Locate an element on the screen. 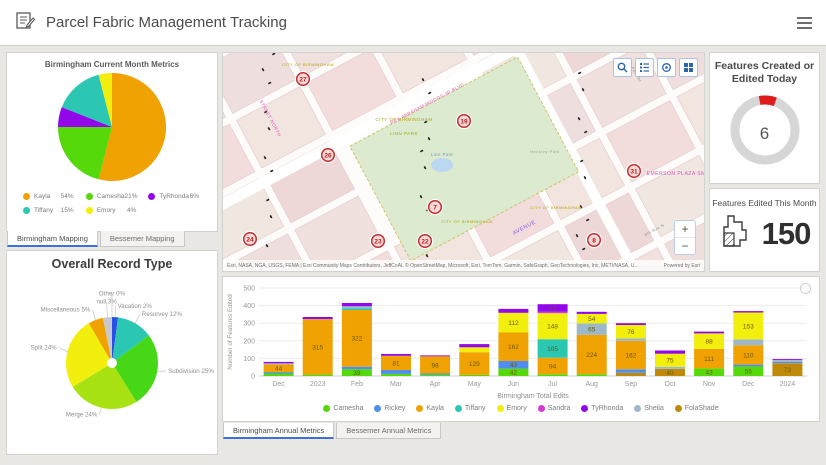 This screenshot has width=826, height=465. legend-item-sheila: Sheila is located at coordinates (649, 408).